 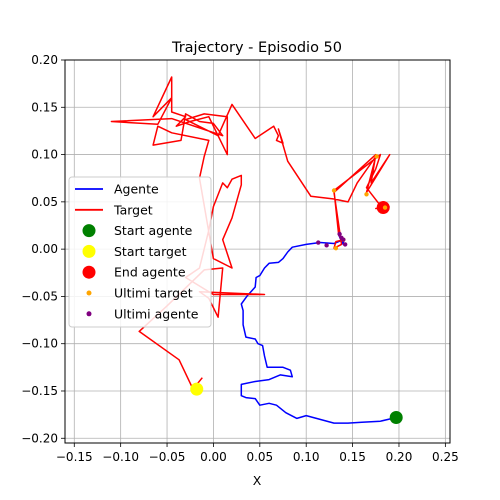 I want to click on legend-box, so click(x=140, y=252).